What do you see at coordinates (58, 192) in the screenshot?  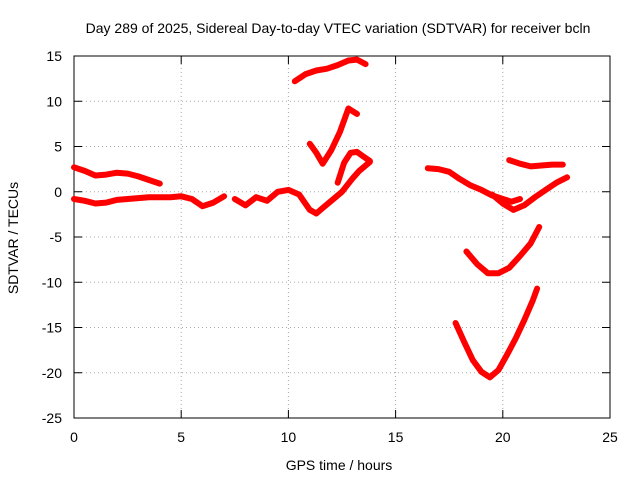 I see `y-tick-label: 0` at bounding box center [58, 192].